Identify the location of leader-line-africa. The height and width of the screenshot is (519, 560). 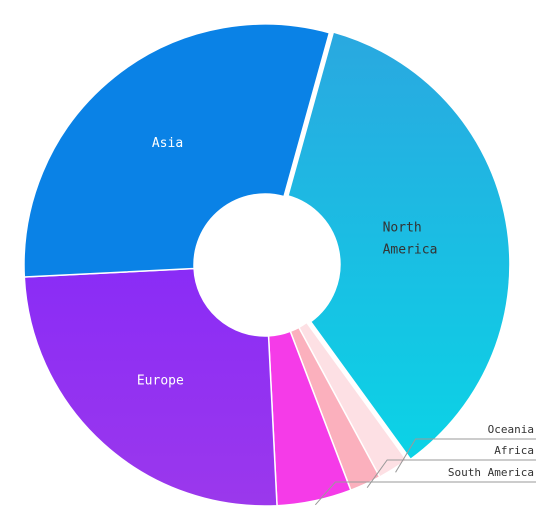
(451, 473).